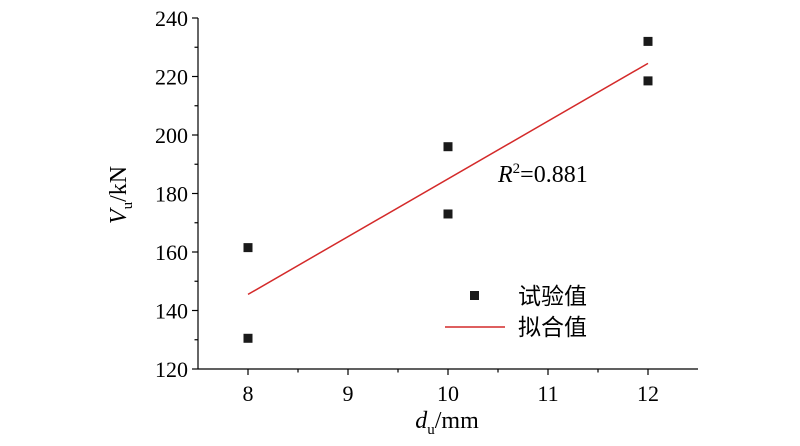  Describe the element at coordinates (421, 421) in the screenshot. I see `x-axis-label-main: d` at that location.